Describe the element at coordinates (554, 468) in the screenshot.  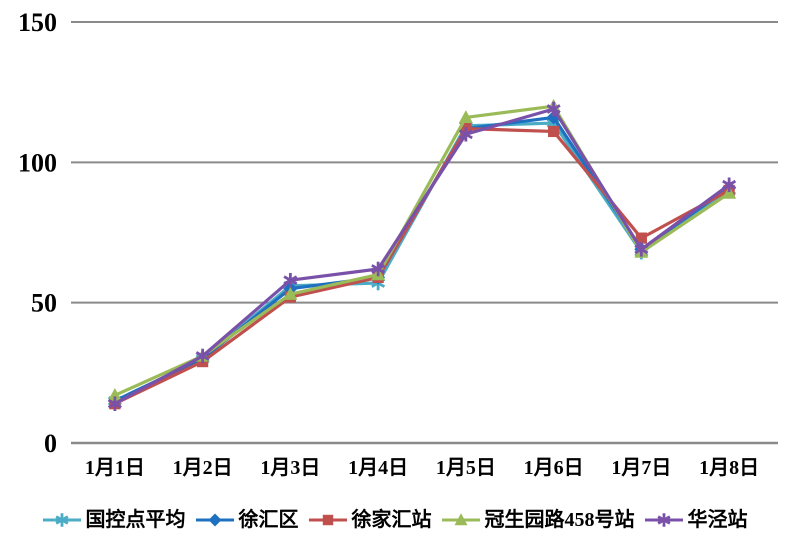
I see `x-tick-label: 1月6日` at that location.